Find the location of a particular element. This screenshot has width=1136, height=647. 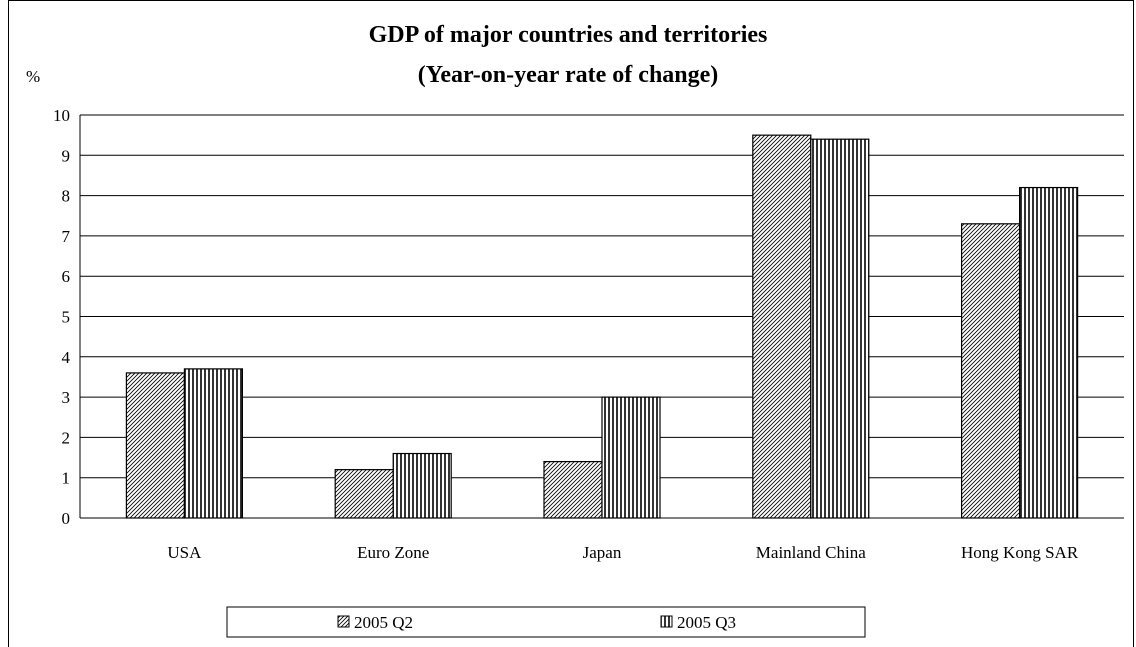

y-tick-label: 0 is located at coordinates (66, 518).